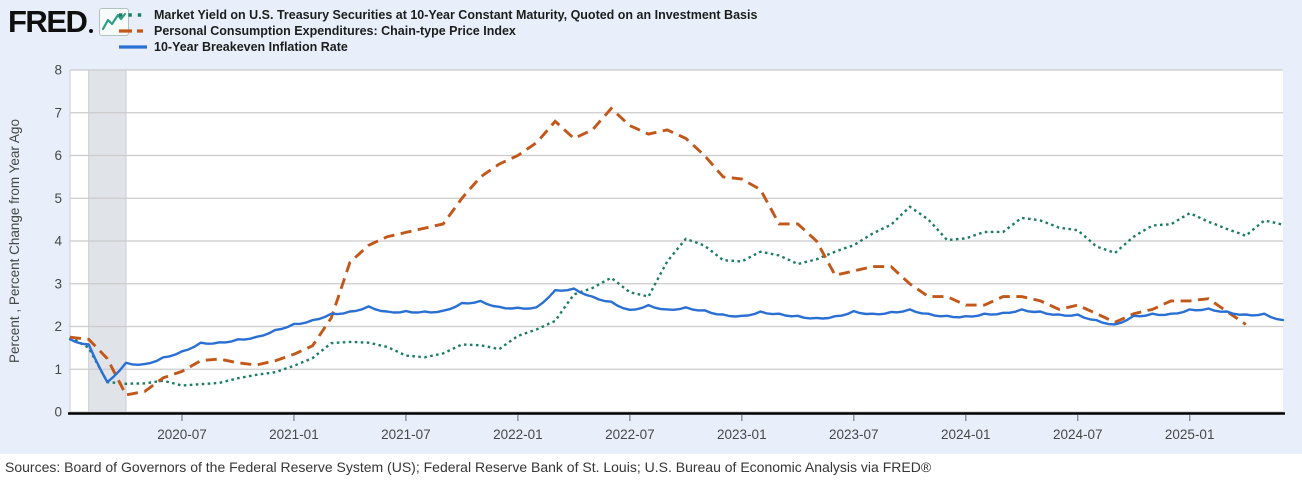 The width and height of the screenshot is (1302, 480). I want to click on y-tick-label: 7, so click(58, 112).